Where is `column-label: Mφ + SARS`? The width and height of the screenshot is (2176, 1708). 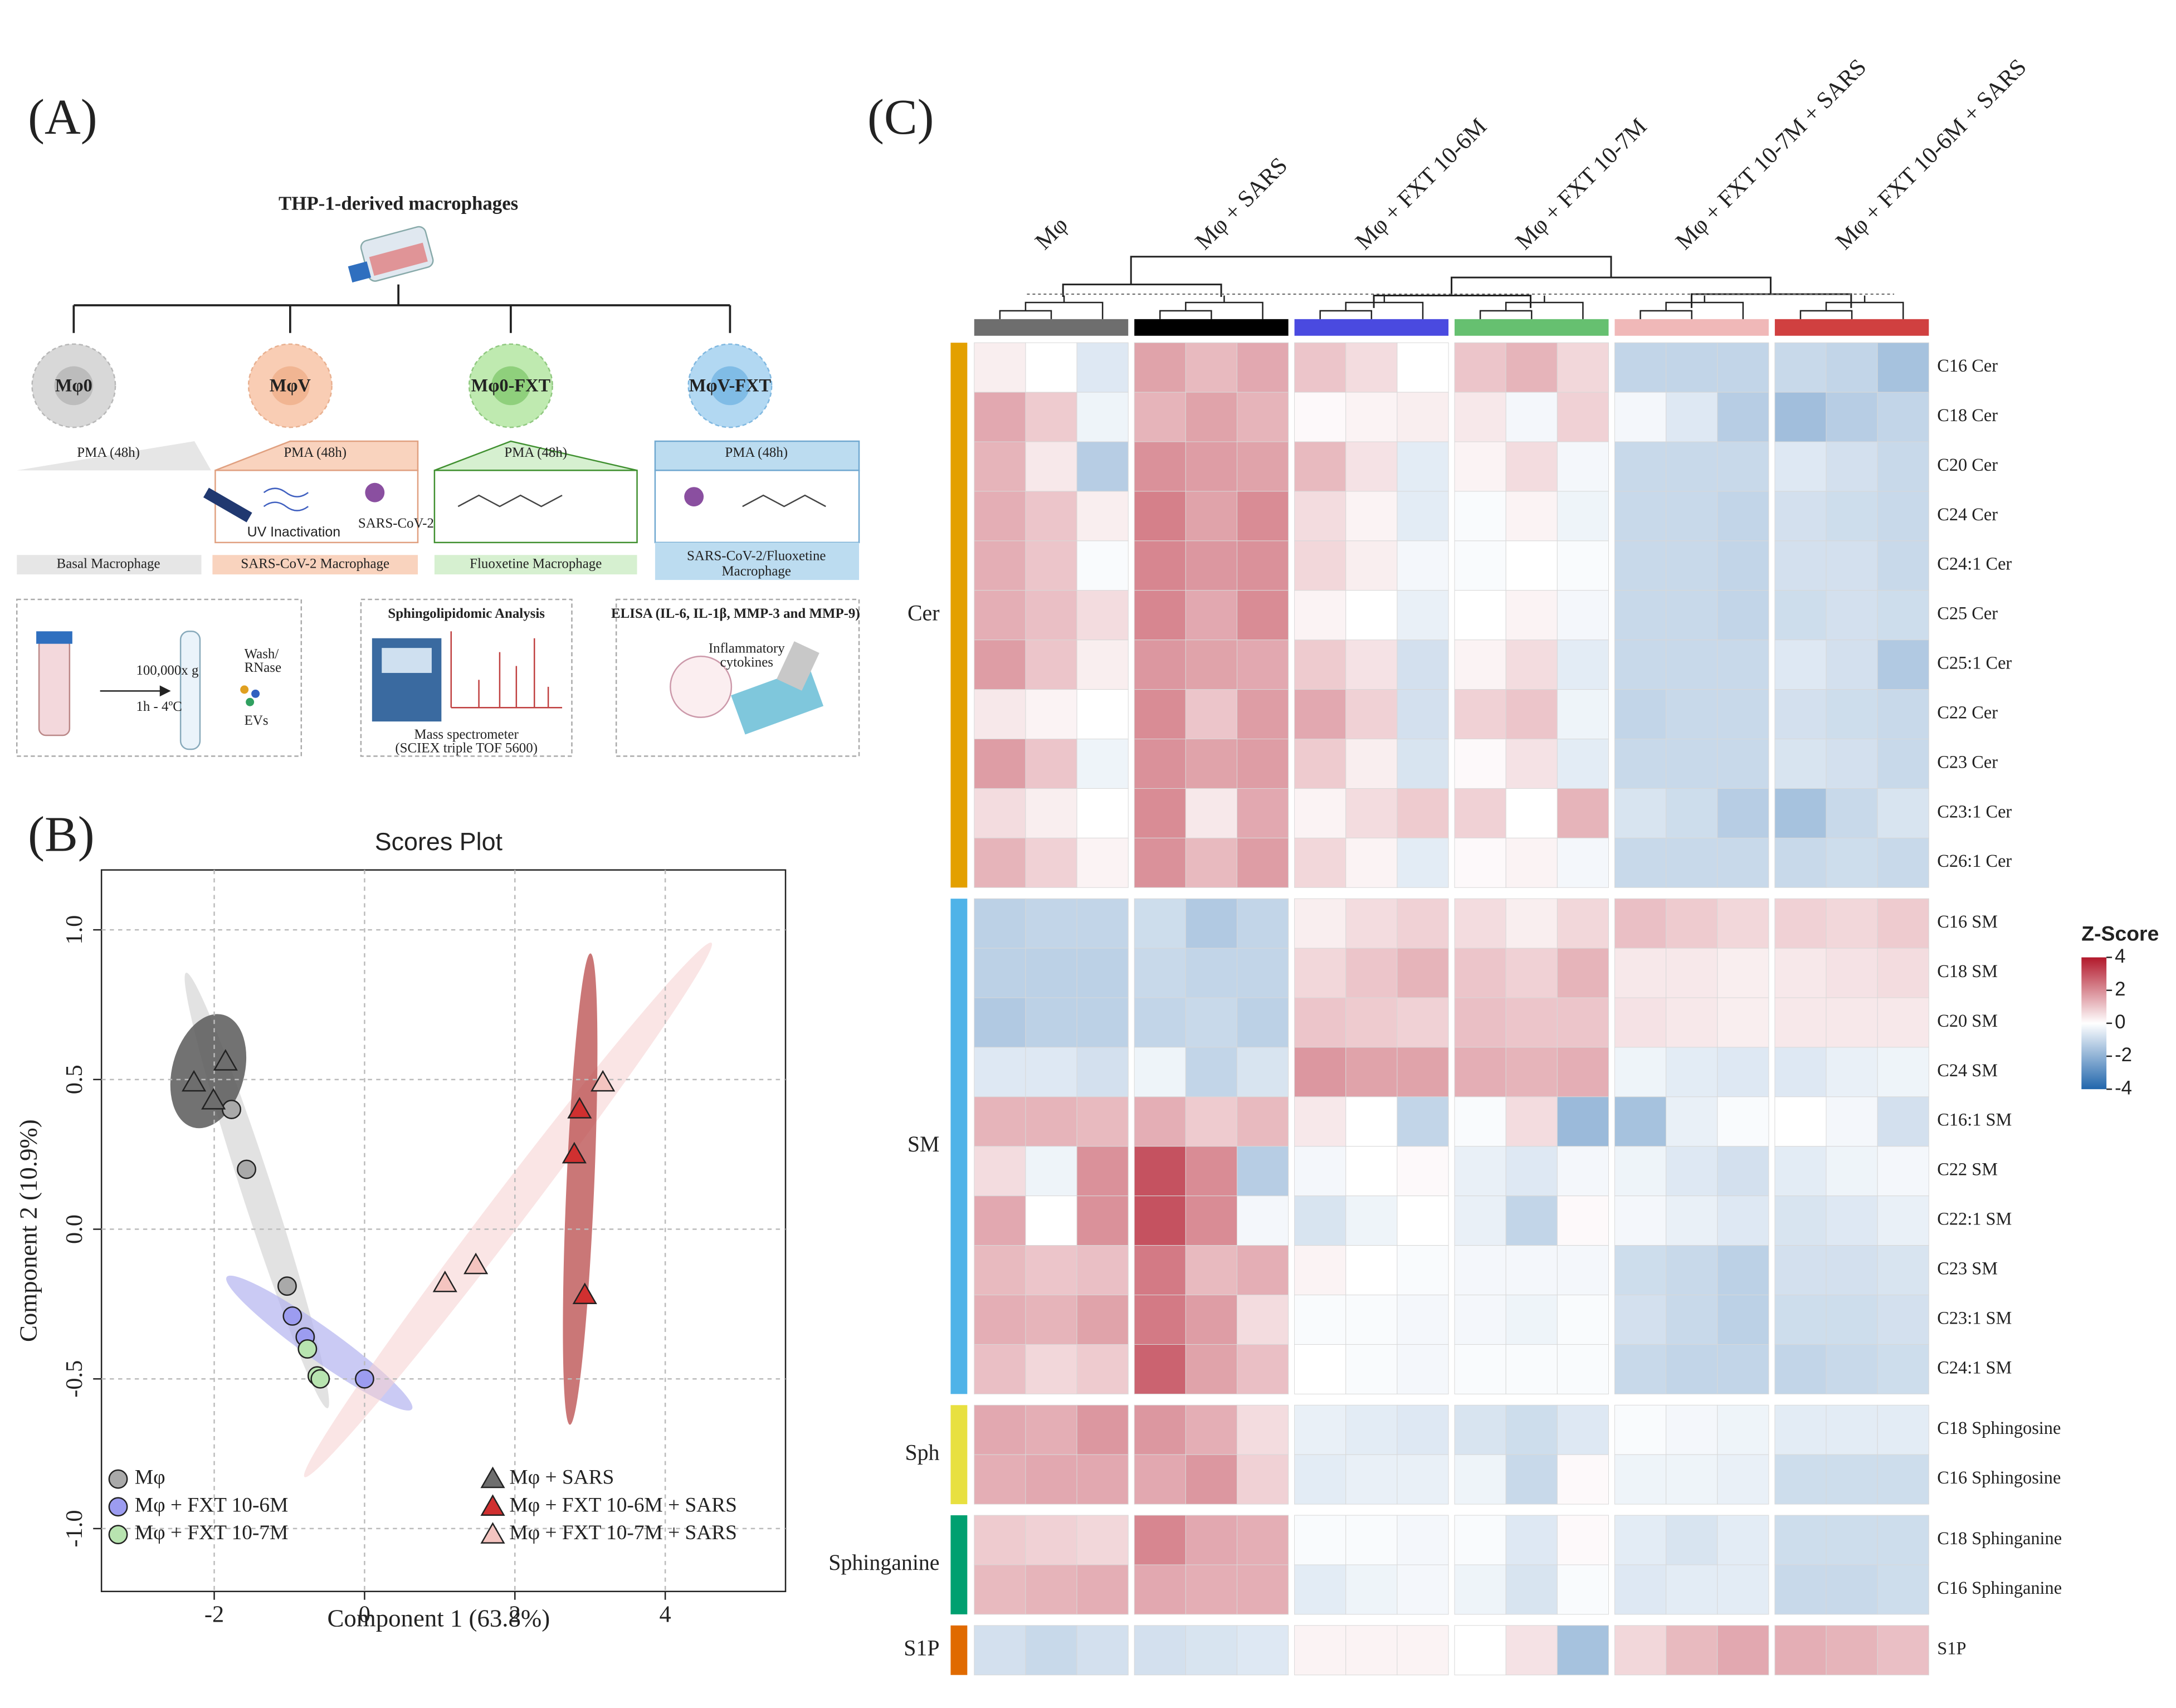
column-label: Mφ + SARS is located at coordinates (1241, 203).